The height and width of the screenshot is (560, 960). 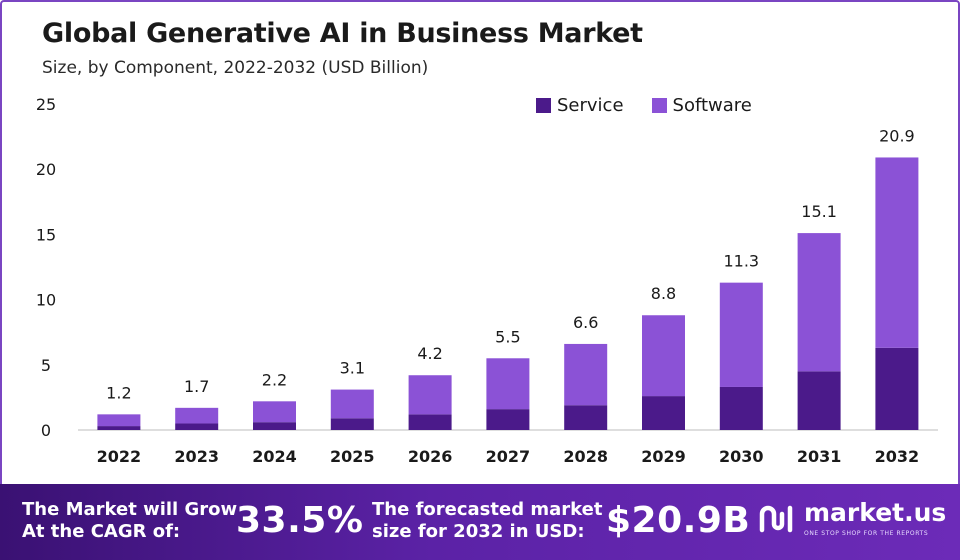 I want to click on bar-software-2032, so click(x=897, y=252).